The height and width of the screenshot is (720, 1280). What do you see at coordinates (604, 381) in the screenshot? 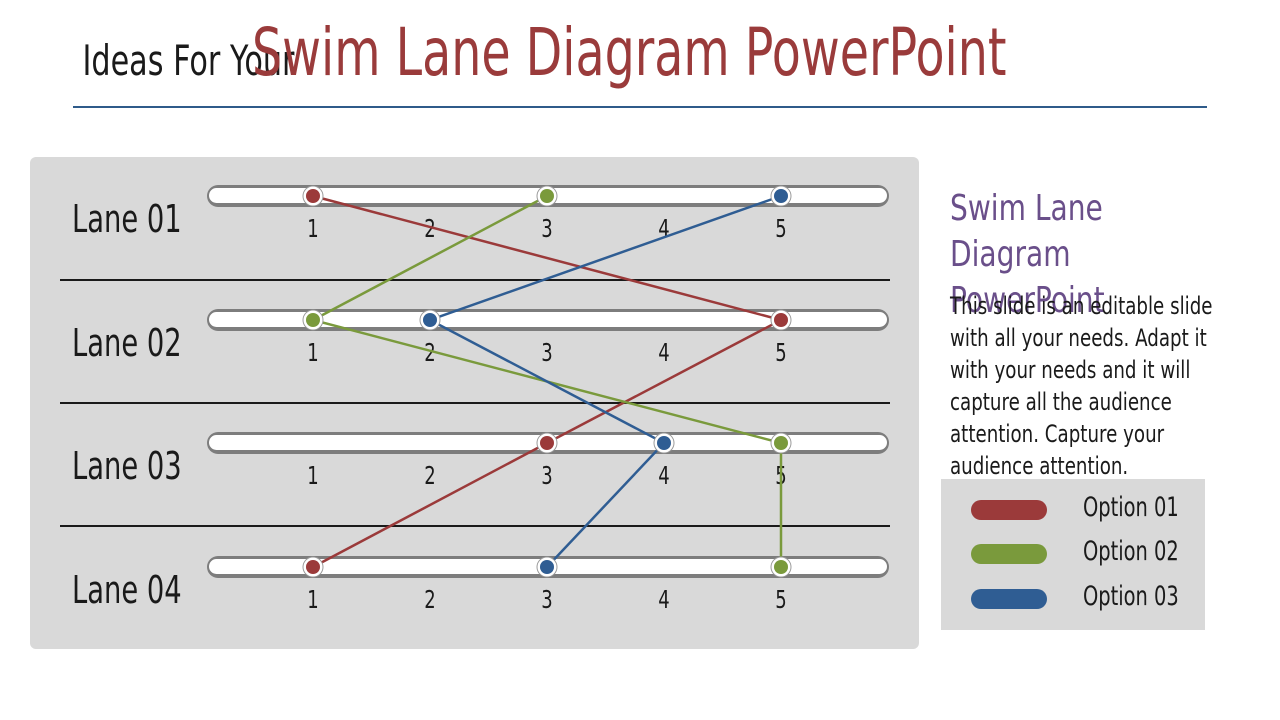
I see `option-path` at bounding box center [604, 381].